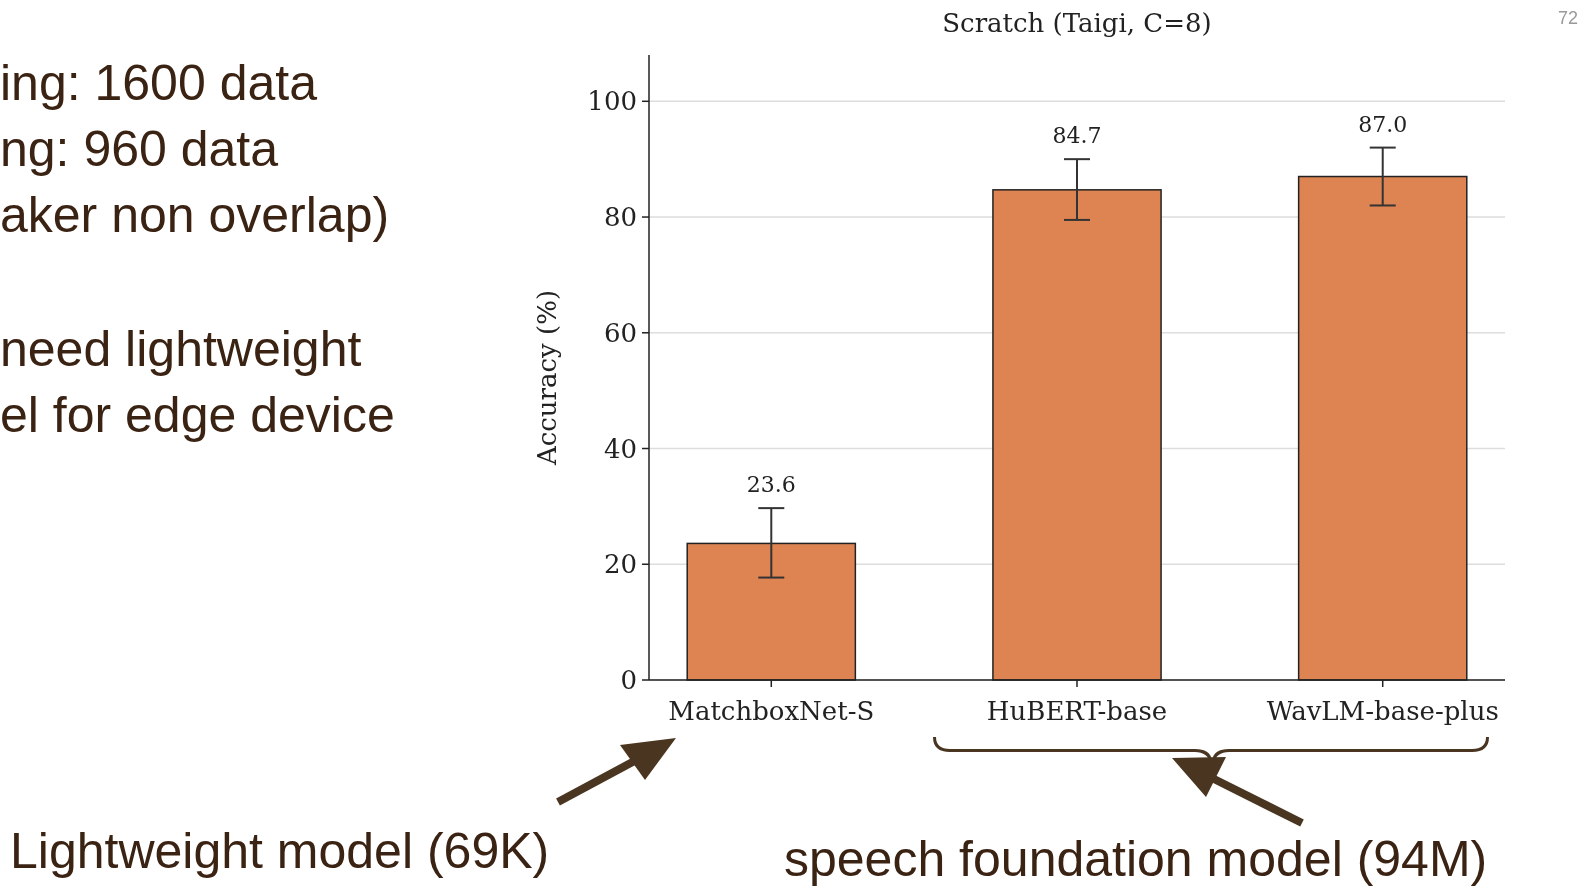 This screenshot has height=896, width=1585. What do you see at coordinates (1077, 23) in the screenshot?
I see `chart-title: Scratch (Taigi, C=8)` at bounding box center [1077, 23].